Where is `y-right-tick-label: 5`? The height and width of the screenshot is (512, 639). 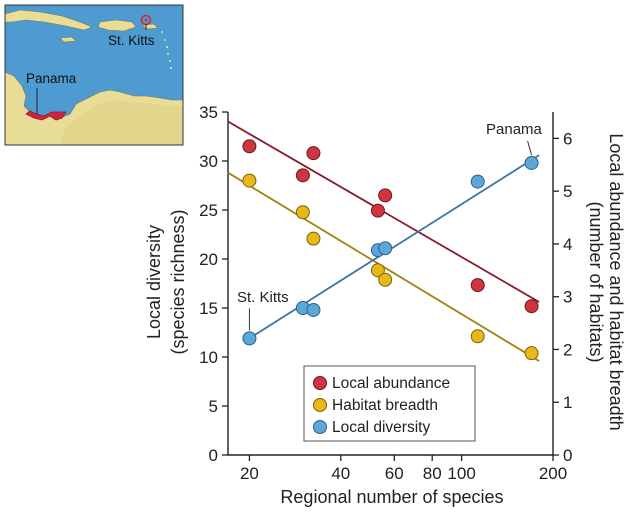 y-right-tick-label: 5 is located at coordinates (567, 191).